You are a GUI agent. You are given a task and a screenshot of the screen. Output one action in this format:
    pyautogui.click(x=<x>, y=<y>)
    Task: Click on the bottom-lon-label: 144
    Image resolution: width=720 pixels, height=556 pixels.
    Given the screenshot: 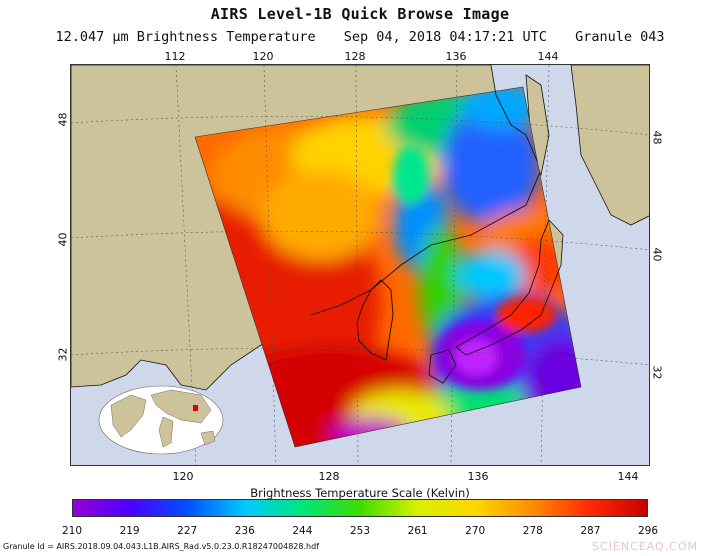 What is the action you would take?
    pyautogui.click(x=628, y=476)
    